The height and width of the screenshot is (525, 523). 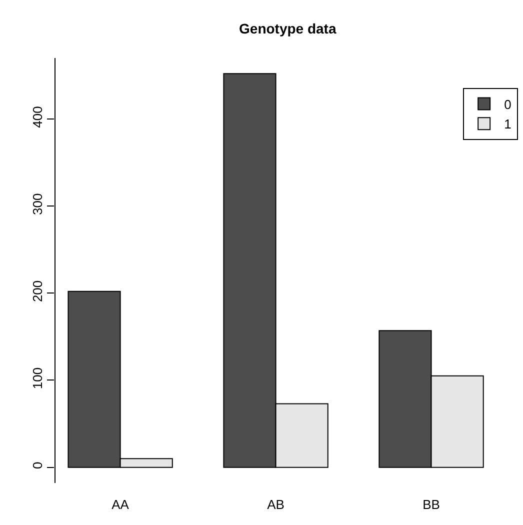 What do you see at coordinates (275, 504) in the screenshot?
I see `x-tick-label: AB` at bounding box center [275, 504].